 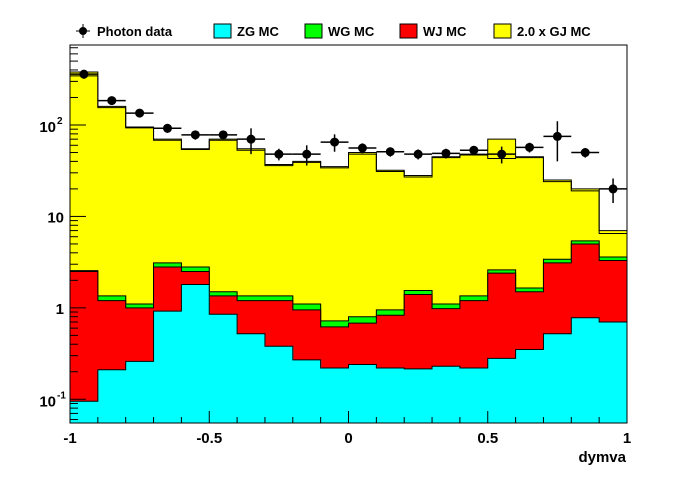 I want to click on legend-entry-photon-data: Photon data, so click(x=124, y=31).